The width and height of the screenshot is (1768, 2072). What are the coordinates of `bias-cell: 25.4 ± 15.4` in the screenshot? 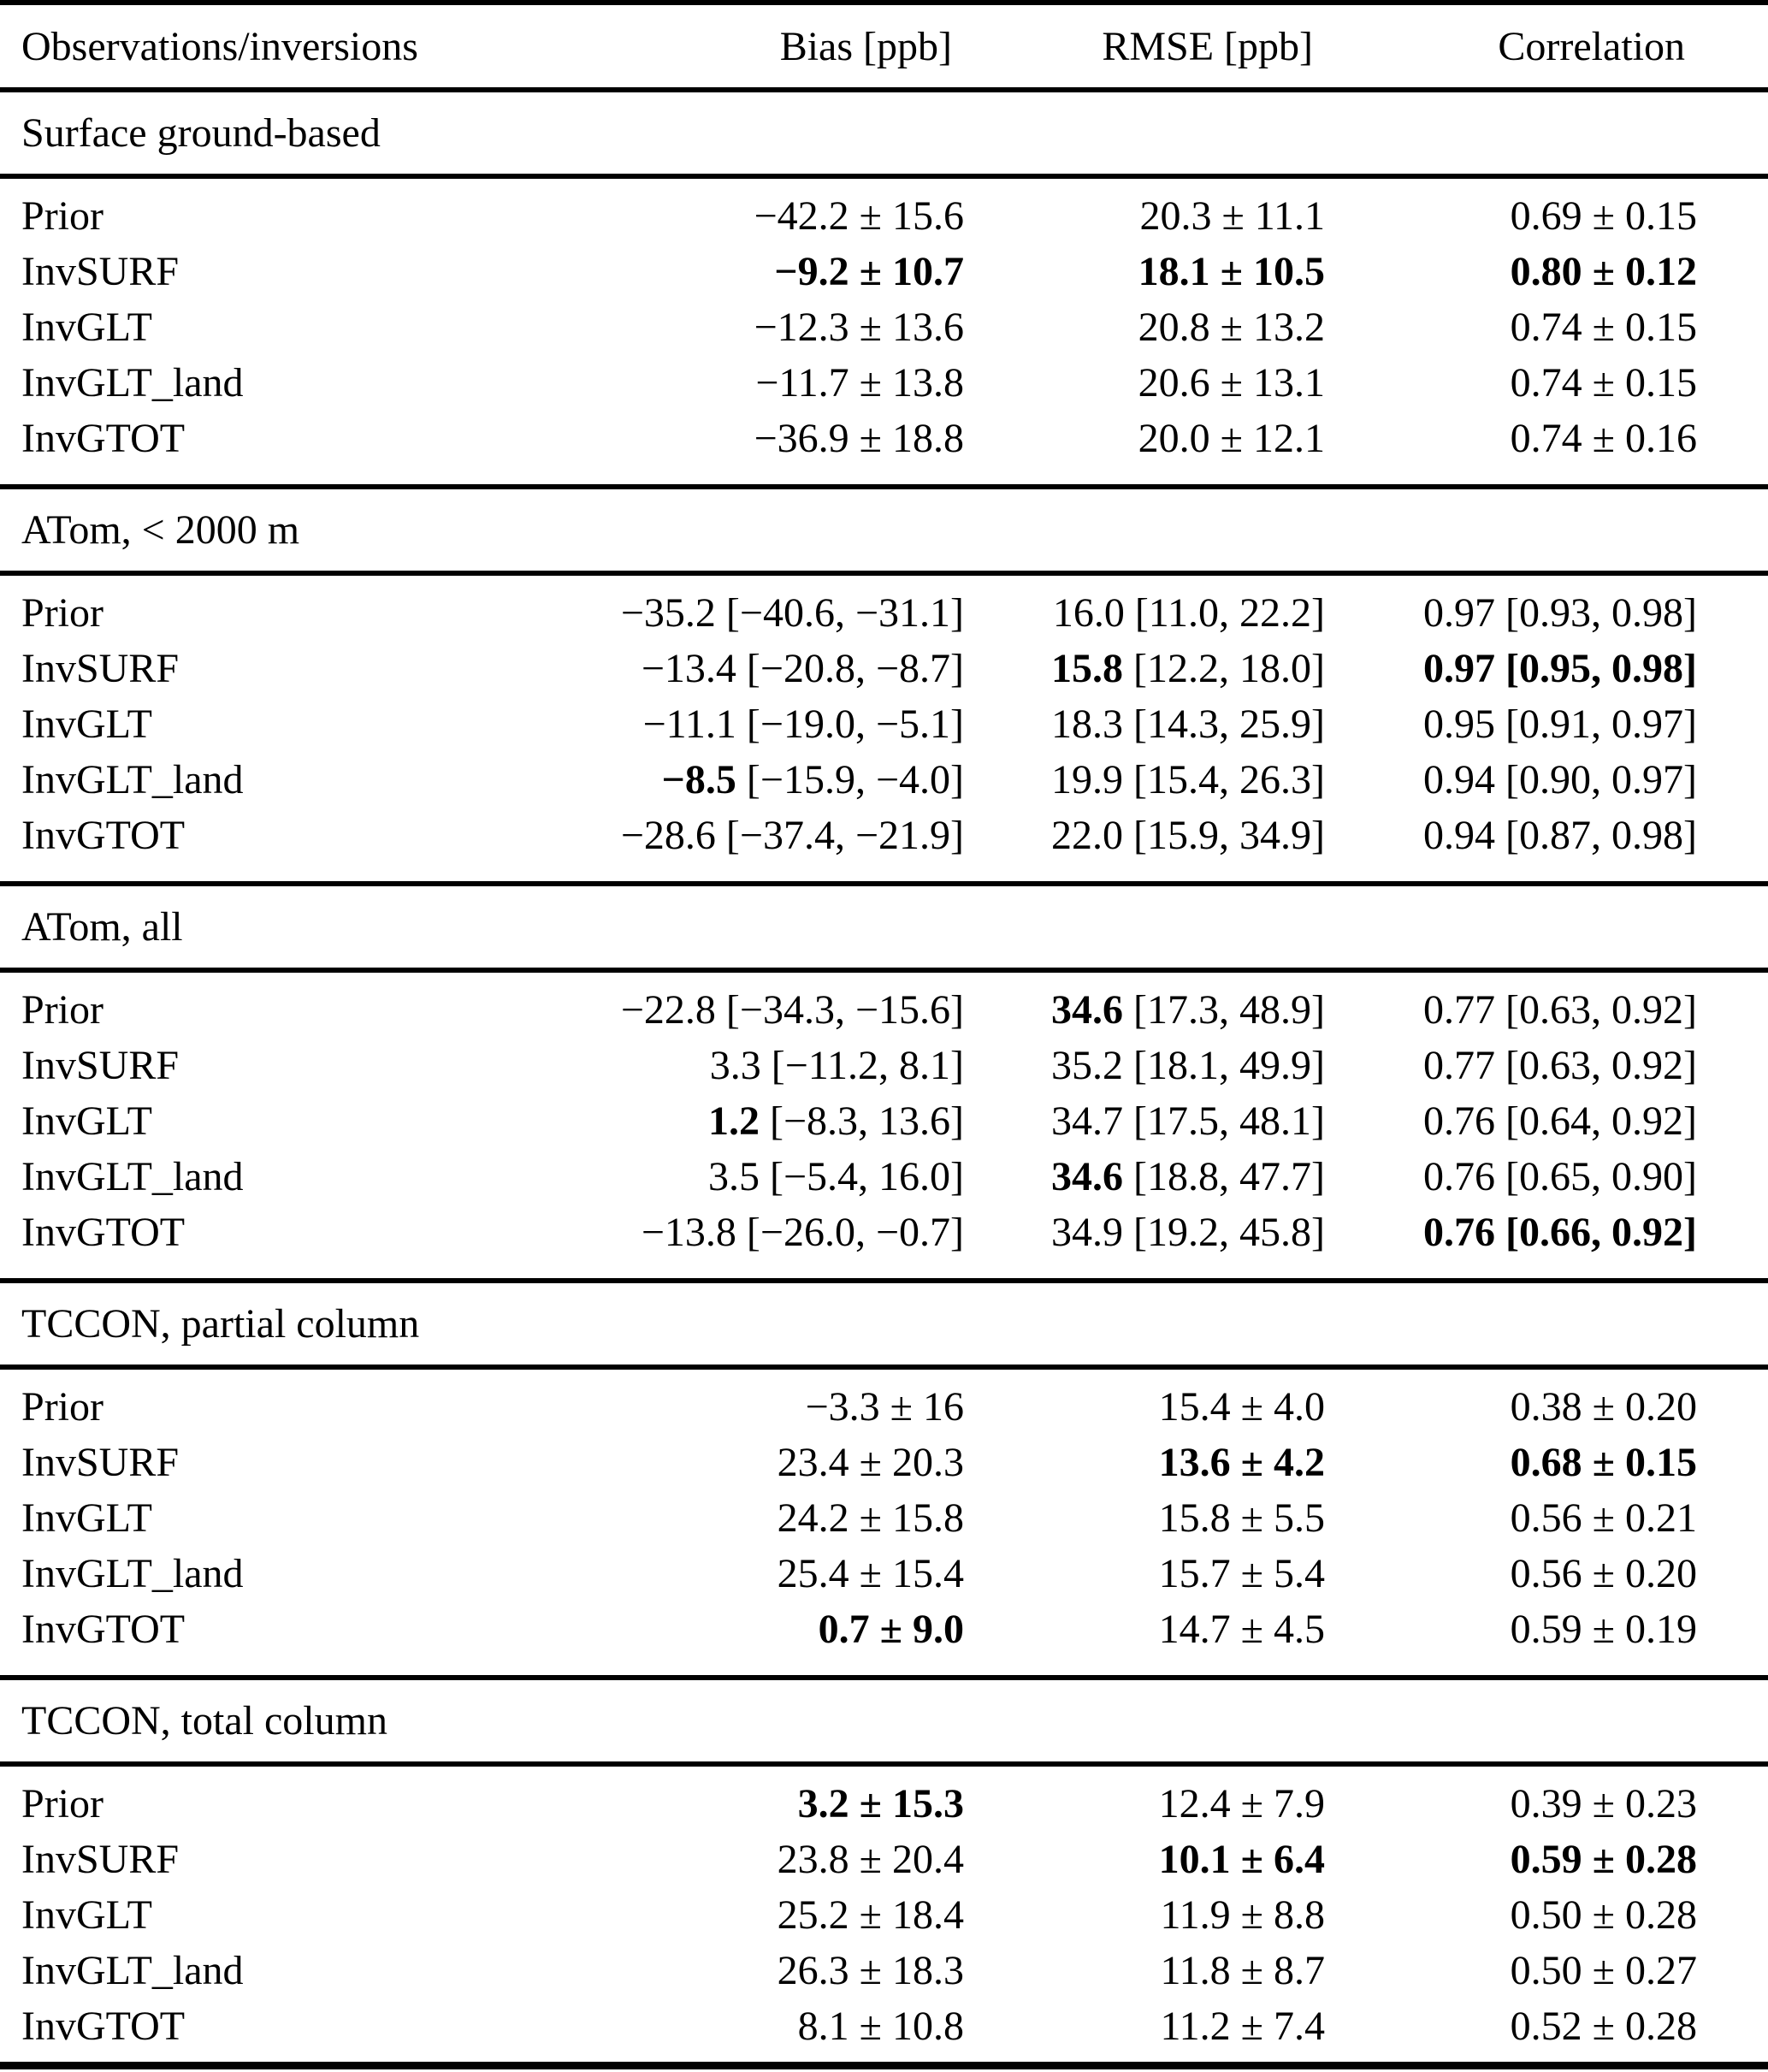 It's located at (736, 1573).